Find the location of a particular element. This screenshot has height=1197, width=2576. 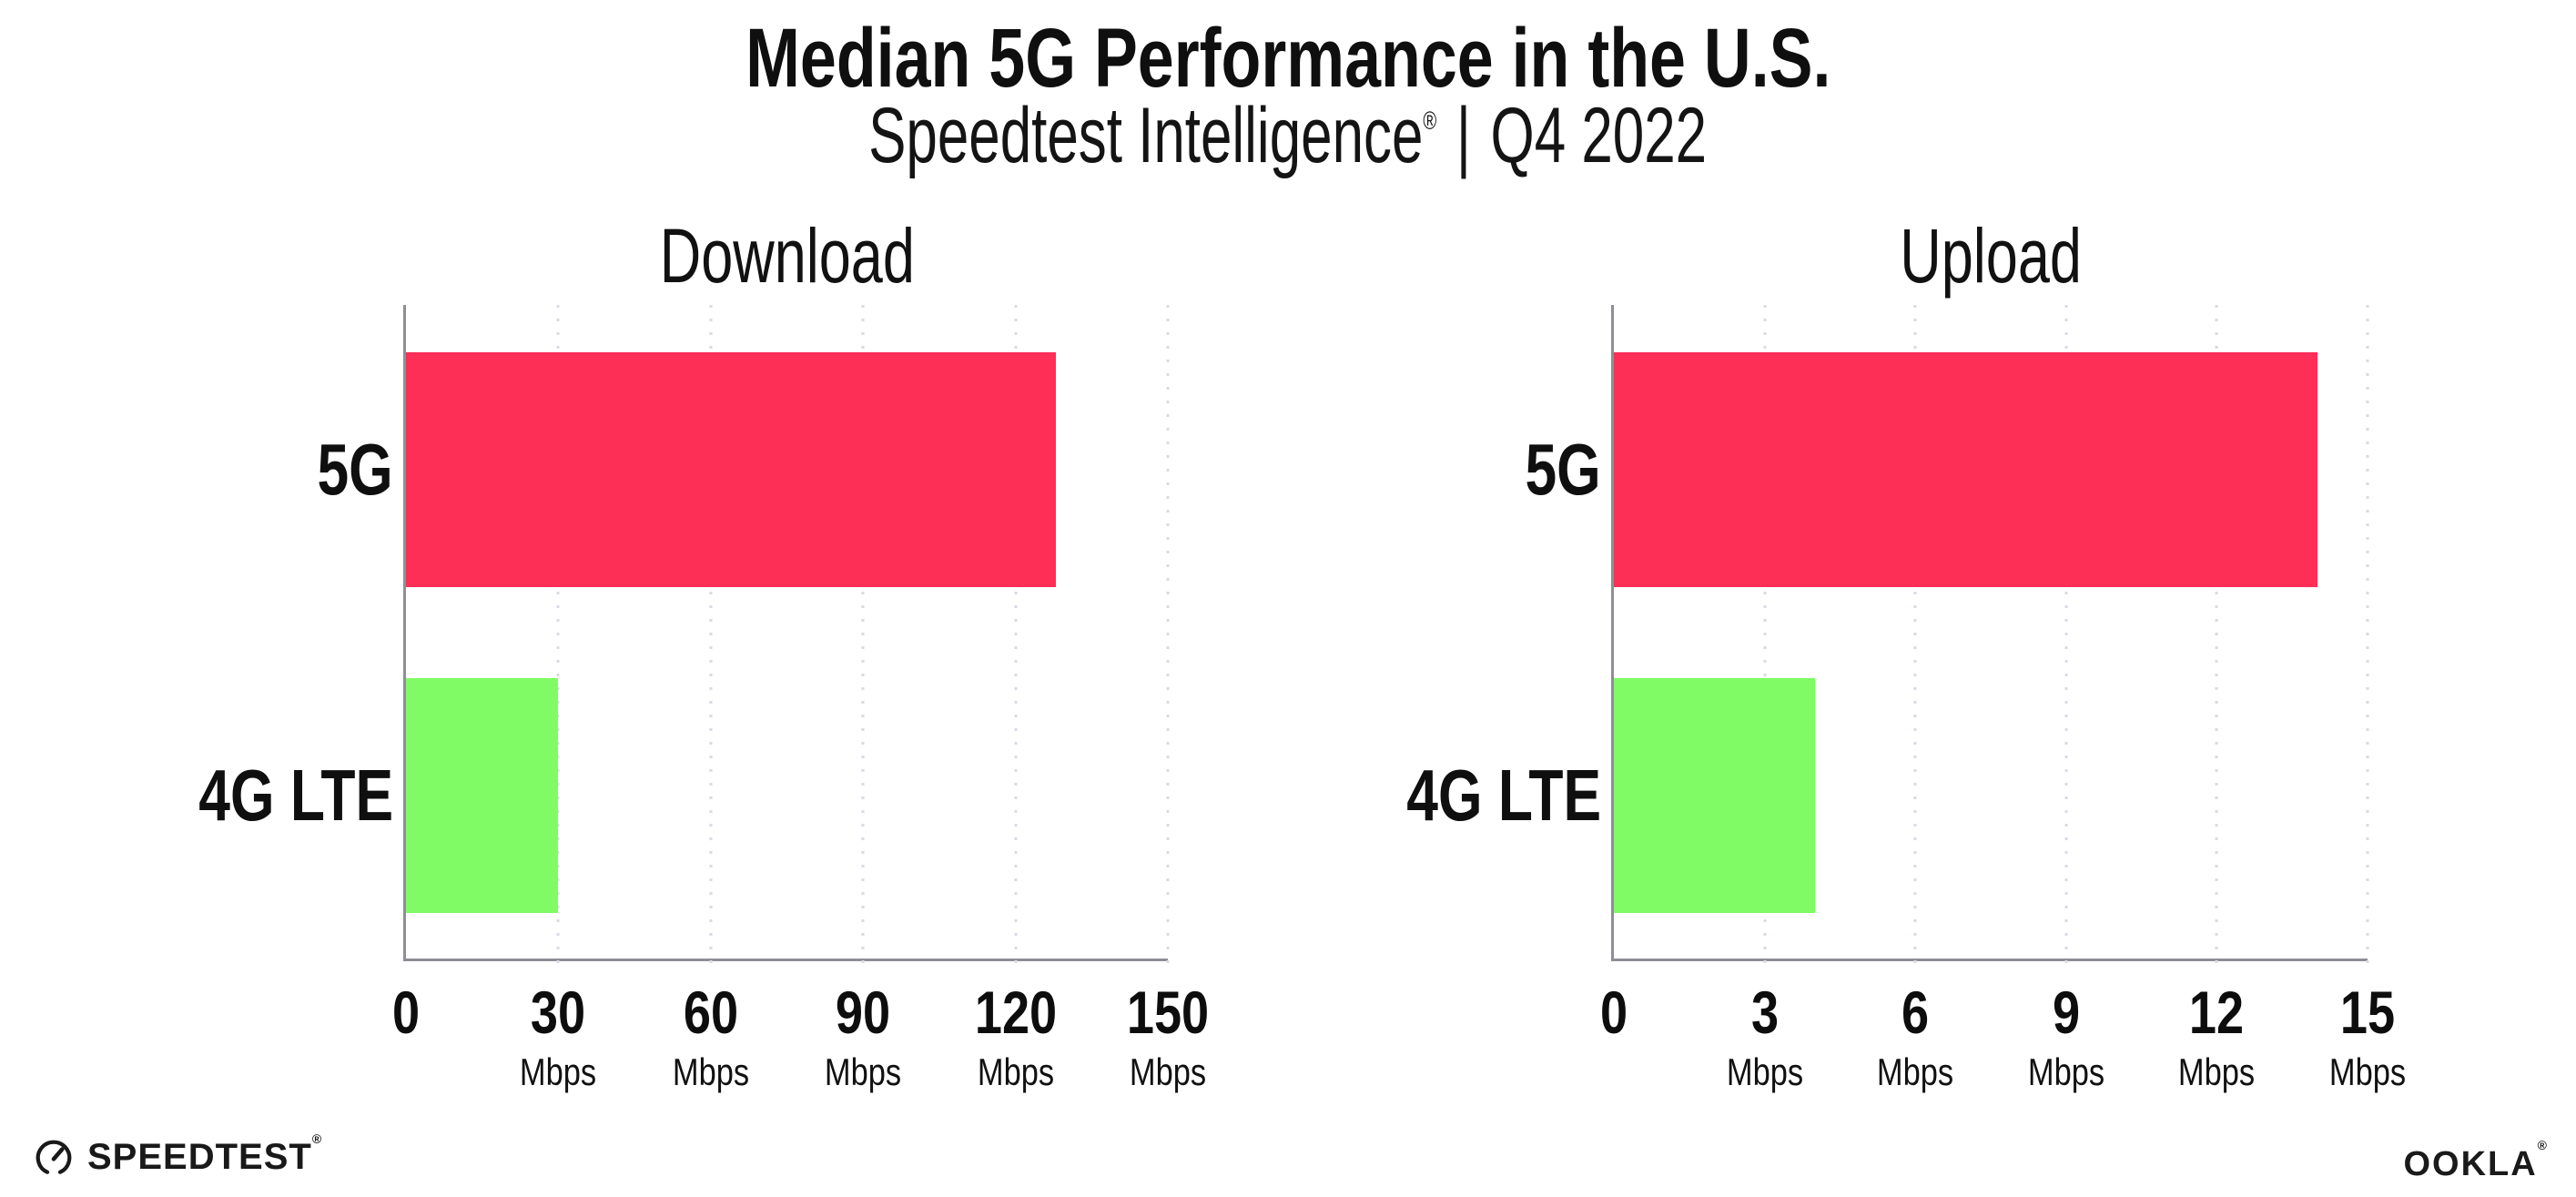

x-tick: 30 Mbps is located at coordinates (558, 1036).